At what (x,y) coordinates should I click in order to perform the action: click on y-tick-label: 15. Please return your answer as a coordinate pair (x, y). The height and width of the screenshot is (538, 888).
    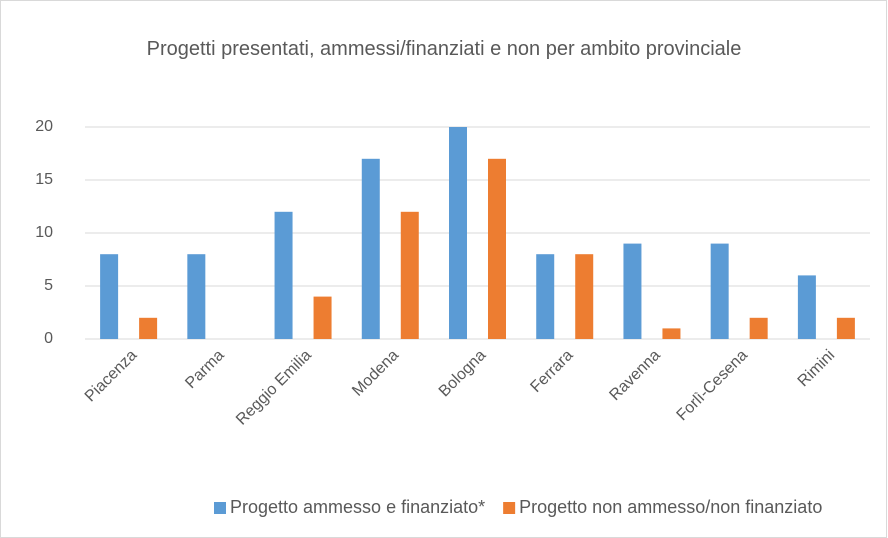
    Looking at the image, I should click on (44, 179).